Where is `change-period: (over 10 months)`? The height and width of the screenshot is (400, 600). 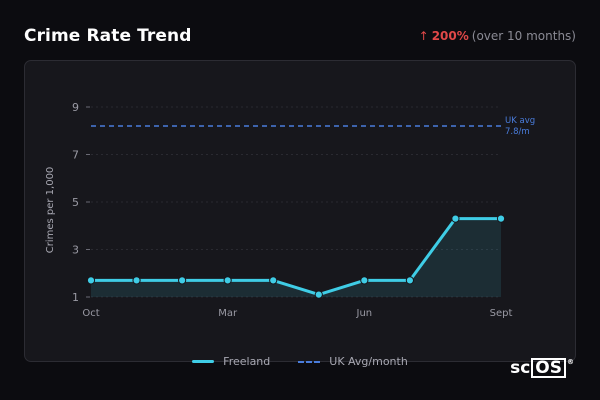
change-period: (over 10 months) is located at coordinates (523, 36).